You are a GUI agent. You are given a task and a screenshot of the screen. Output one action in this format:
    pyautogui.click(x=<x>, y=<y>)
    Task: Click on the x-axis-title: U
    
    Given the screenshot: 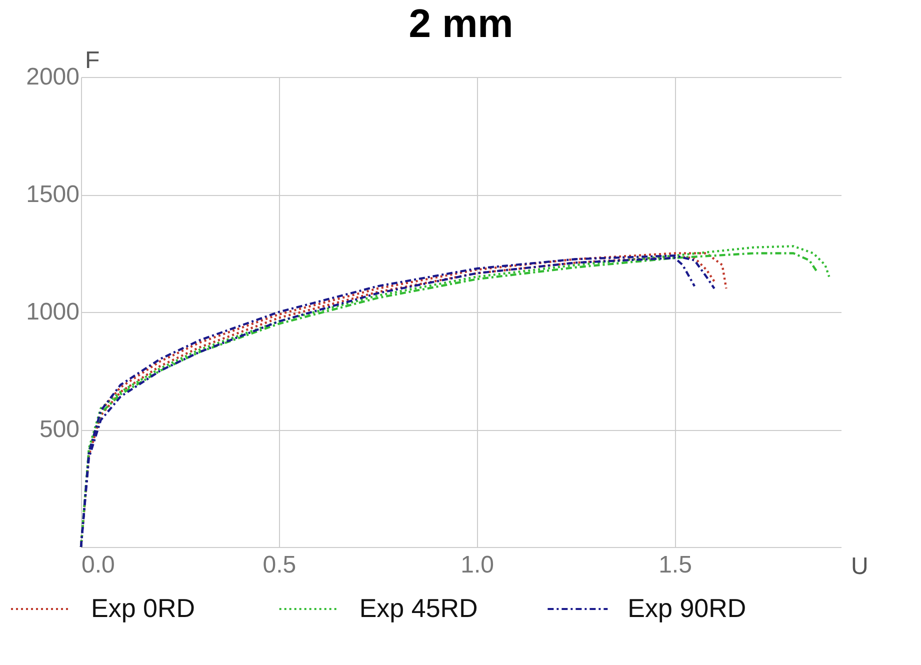 What is the action you would take?
    pyautogui.click(x=859, y=566)
    